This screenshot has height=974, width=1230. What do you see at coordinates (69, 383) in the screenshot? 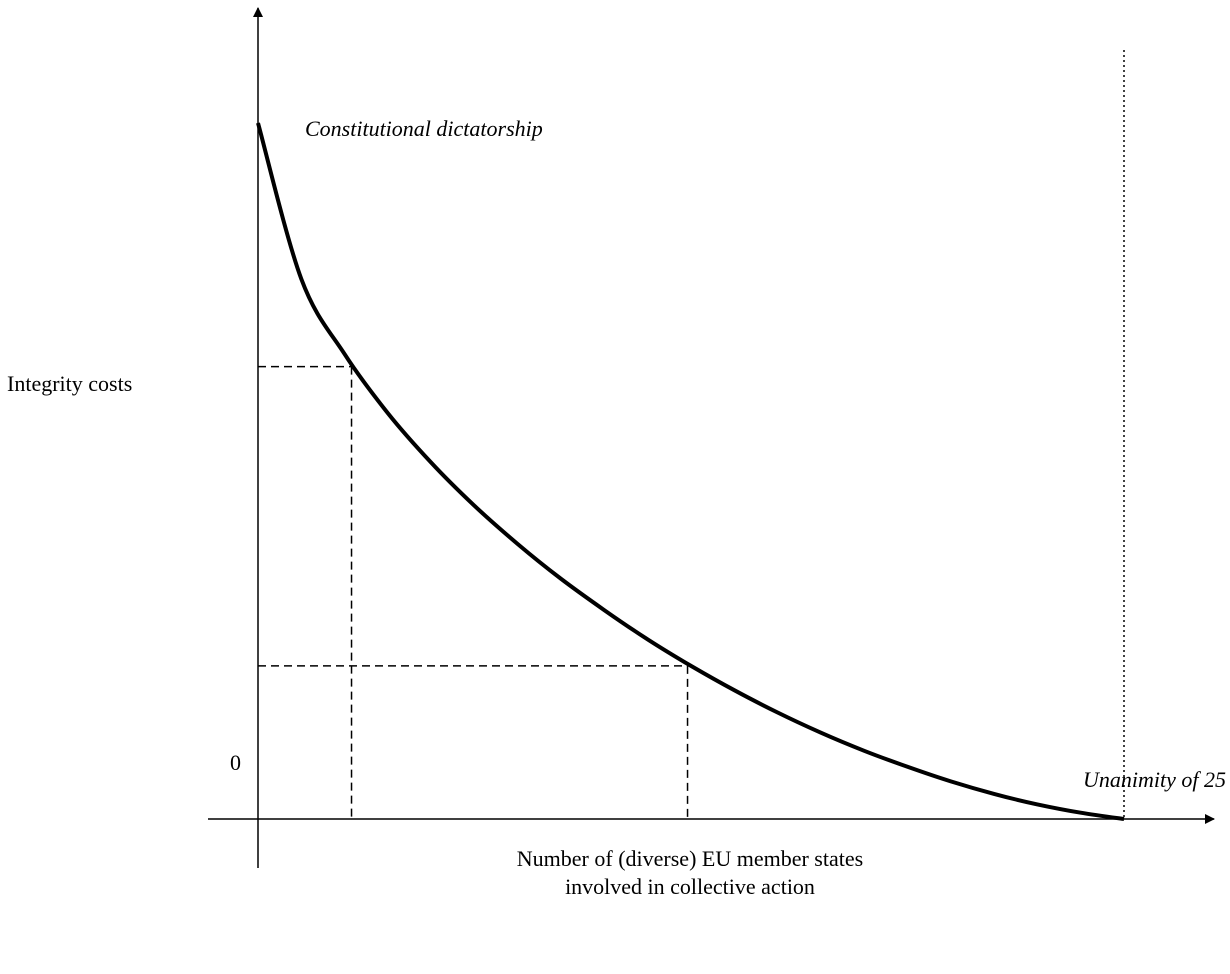
I see `y-axis-label: Integrity costs` at bounding box center [69, 383].